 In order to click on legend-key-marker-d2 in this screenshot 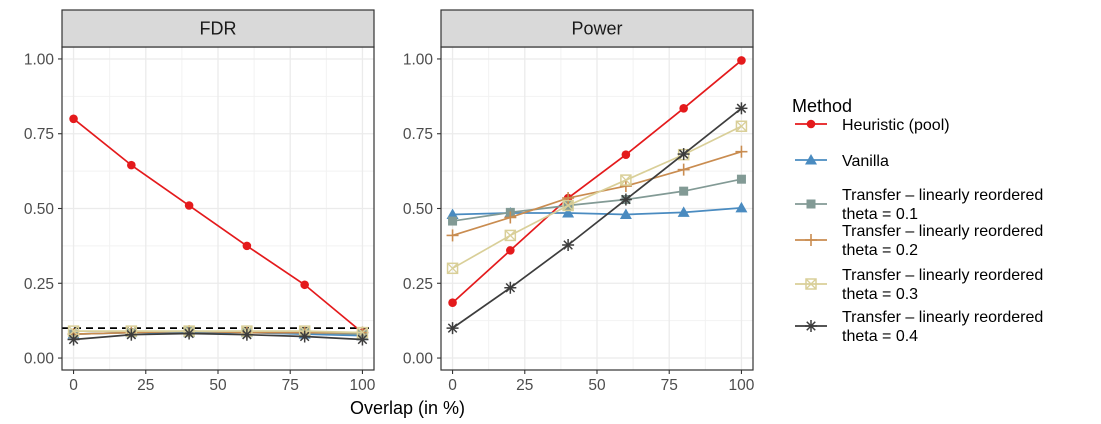, I will do `click(811, 284)`.